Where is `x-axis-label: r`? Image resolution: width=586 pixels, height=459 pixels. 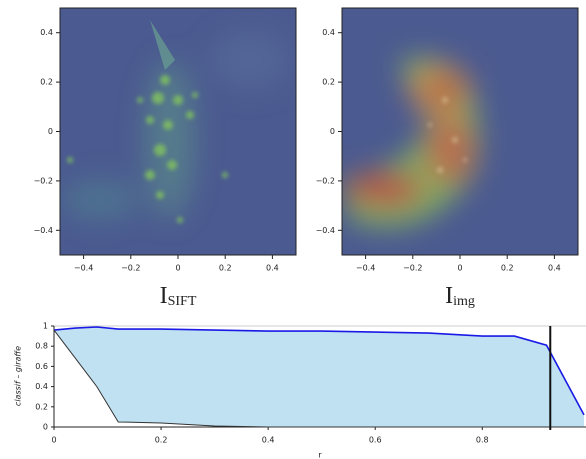
x-axis-label: r is located at coordinates (320, 455).